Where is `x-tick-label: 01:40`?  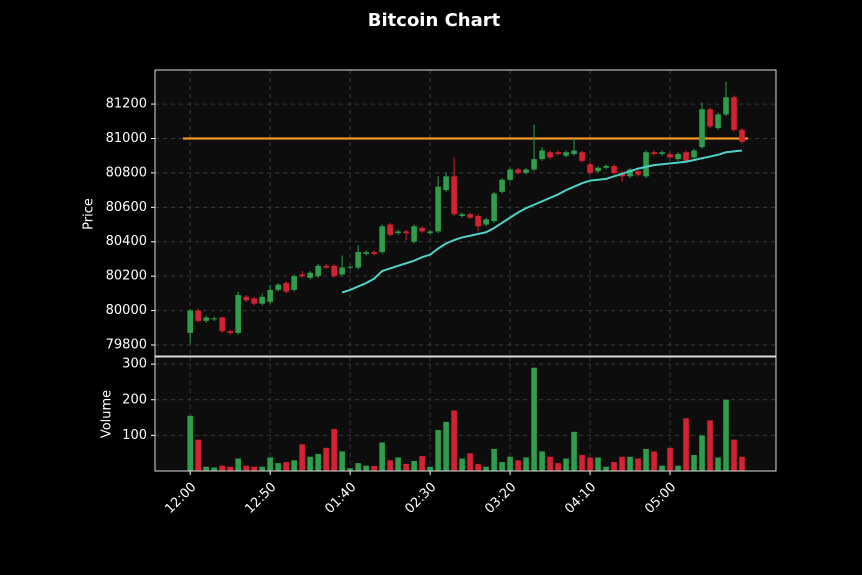 x-tick-label: 01:40 is located at coordinates (340, 498).